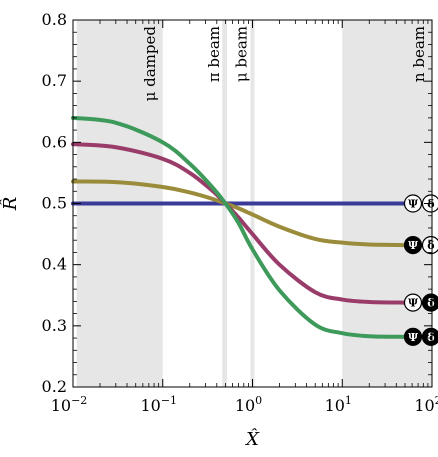 This screenshot has height=457, width=438. Describe the element at coordinates (284, 64) in the screenshot. I see `region-labels: μ damped π beam μ beam n beam` at that location.